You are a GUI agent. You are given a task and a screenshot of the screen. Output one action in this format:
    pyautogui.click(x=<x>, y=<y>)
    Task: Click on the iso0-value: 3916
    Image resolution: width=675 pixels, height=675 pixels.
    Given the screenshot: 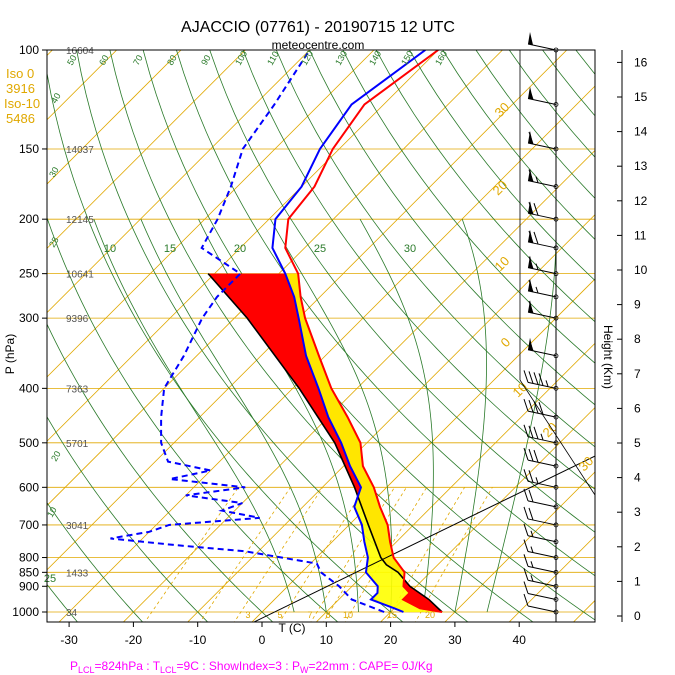 What is the action you would take?
    pyautogui.click(x=20, y=88)
    